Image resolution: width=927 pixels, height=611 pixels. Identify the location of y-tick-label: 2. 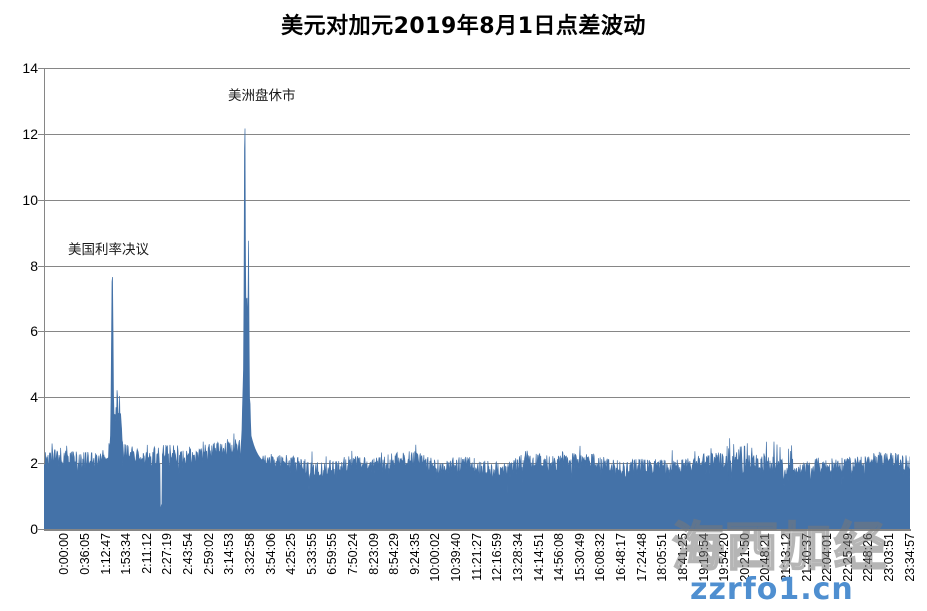
(34, 463).